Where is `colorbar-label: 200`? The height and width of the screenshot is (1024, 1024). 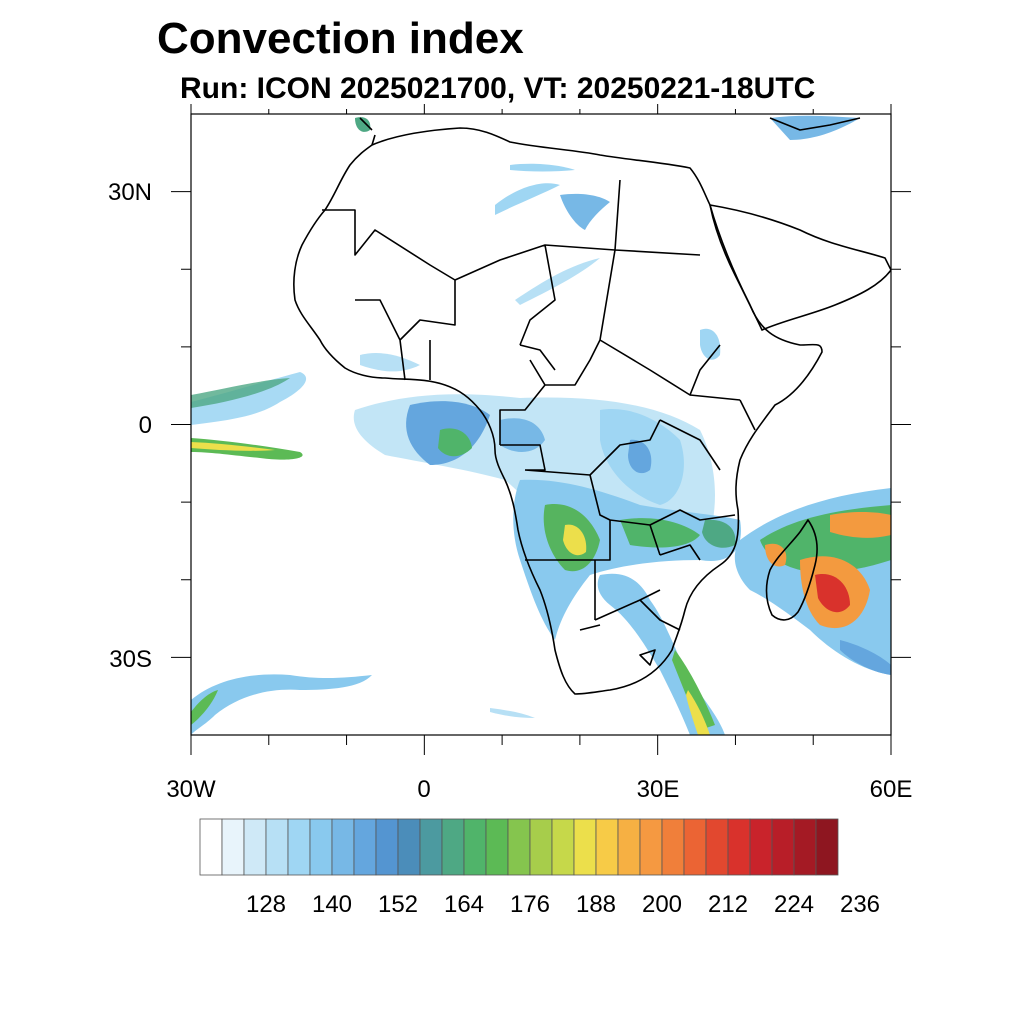 colorbar-label: 200 is located at coordinates (662, 904).